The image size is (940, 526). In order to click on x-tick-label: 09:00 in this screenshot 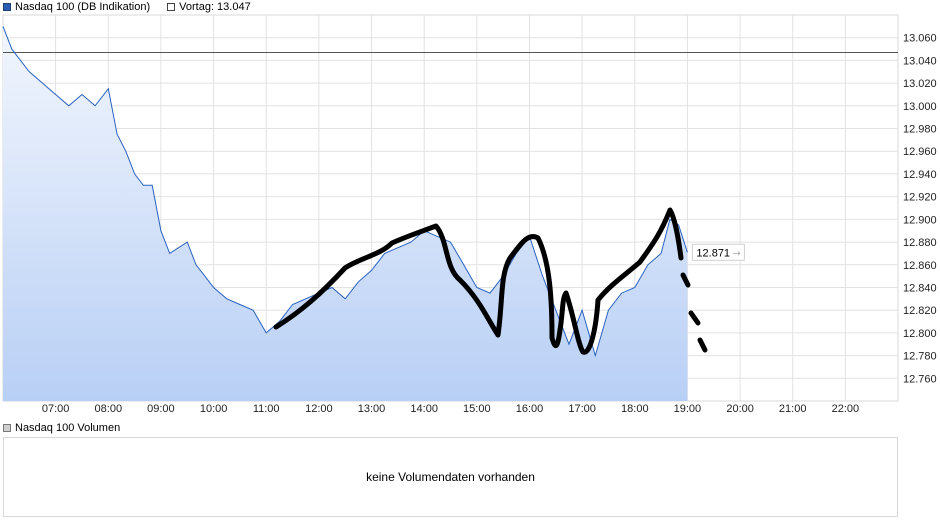, I will do `click(161, 409)`.